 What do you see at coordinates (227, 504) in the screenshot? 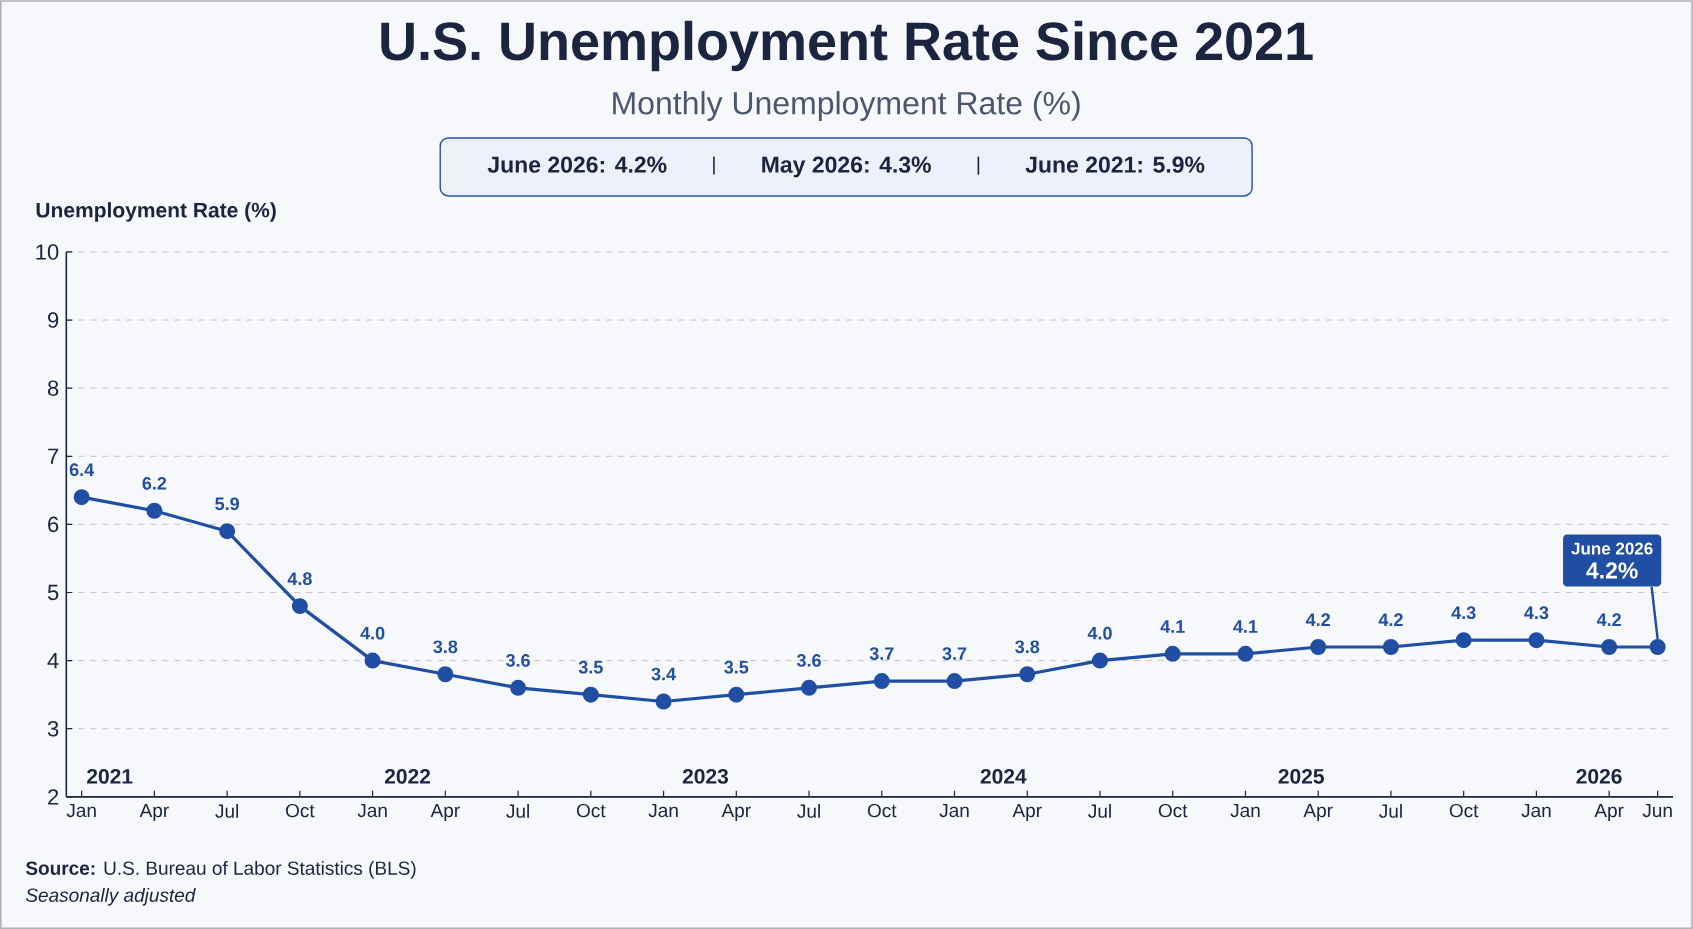
I see `data-label: 5.9` at bounding box center [227, 504].